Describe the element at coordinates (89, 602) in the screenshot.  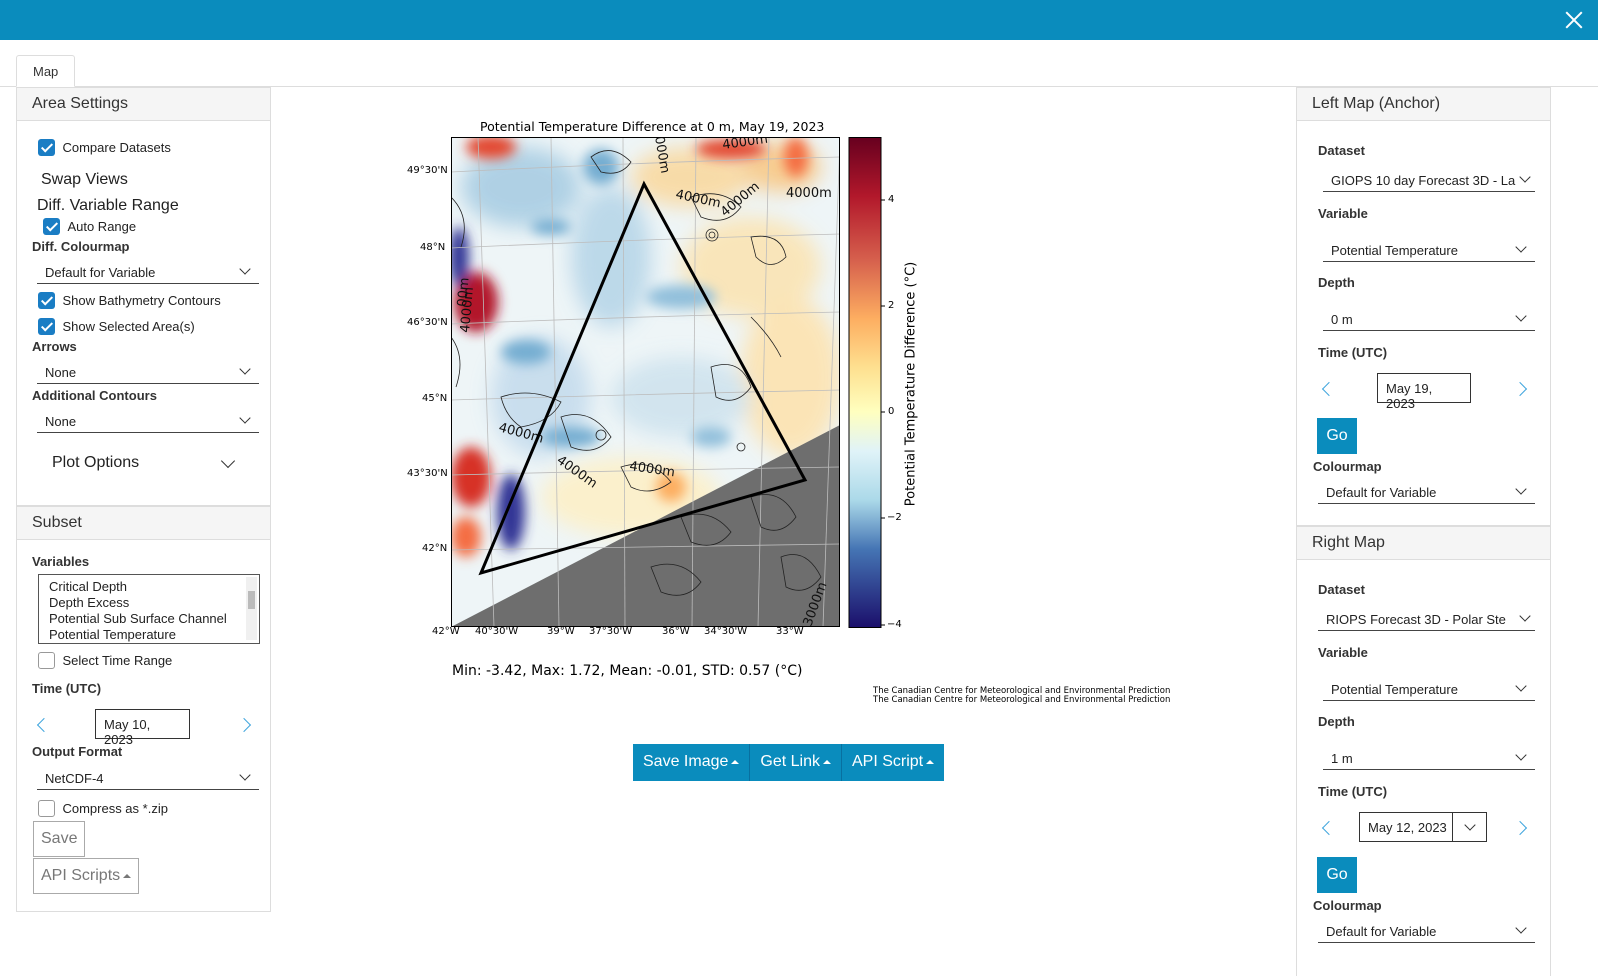
I see `list-item: Depth Excess` at that location.